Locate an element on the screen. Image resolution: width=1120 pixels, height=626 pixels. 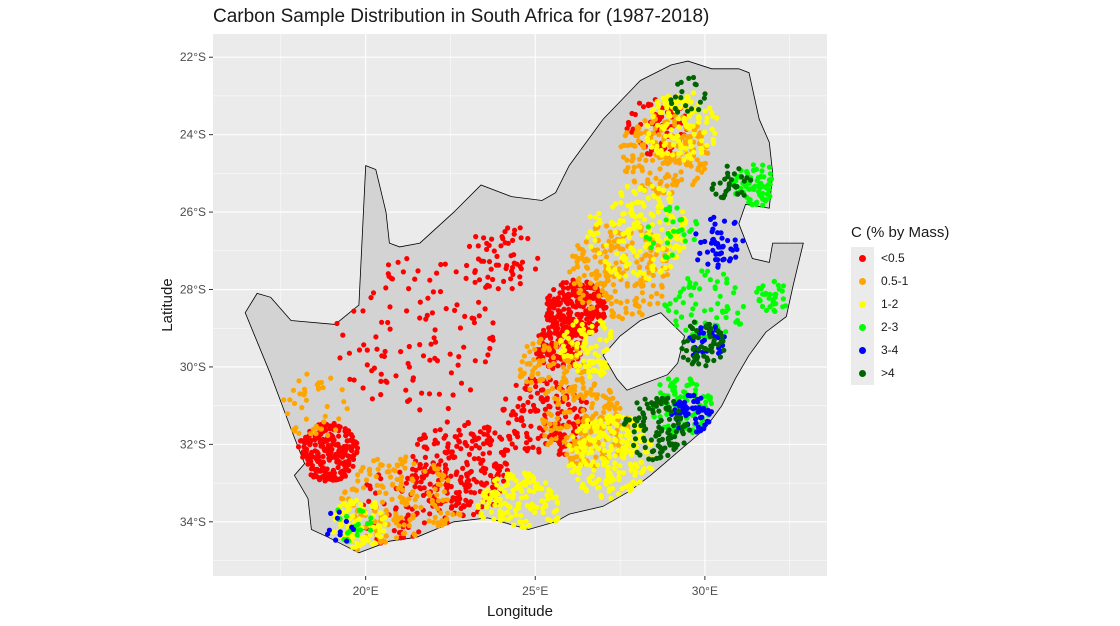
legend-key is located at coordinates (862, 327).